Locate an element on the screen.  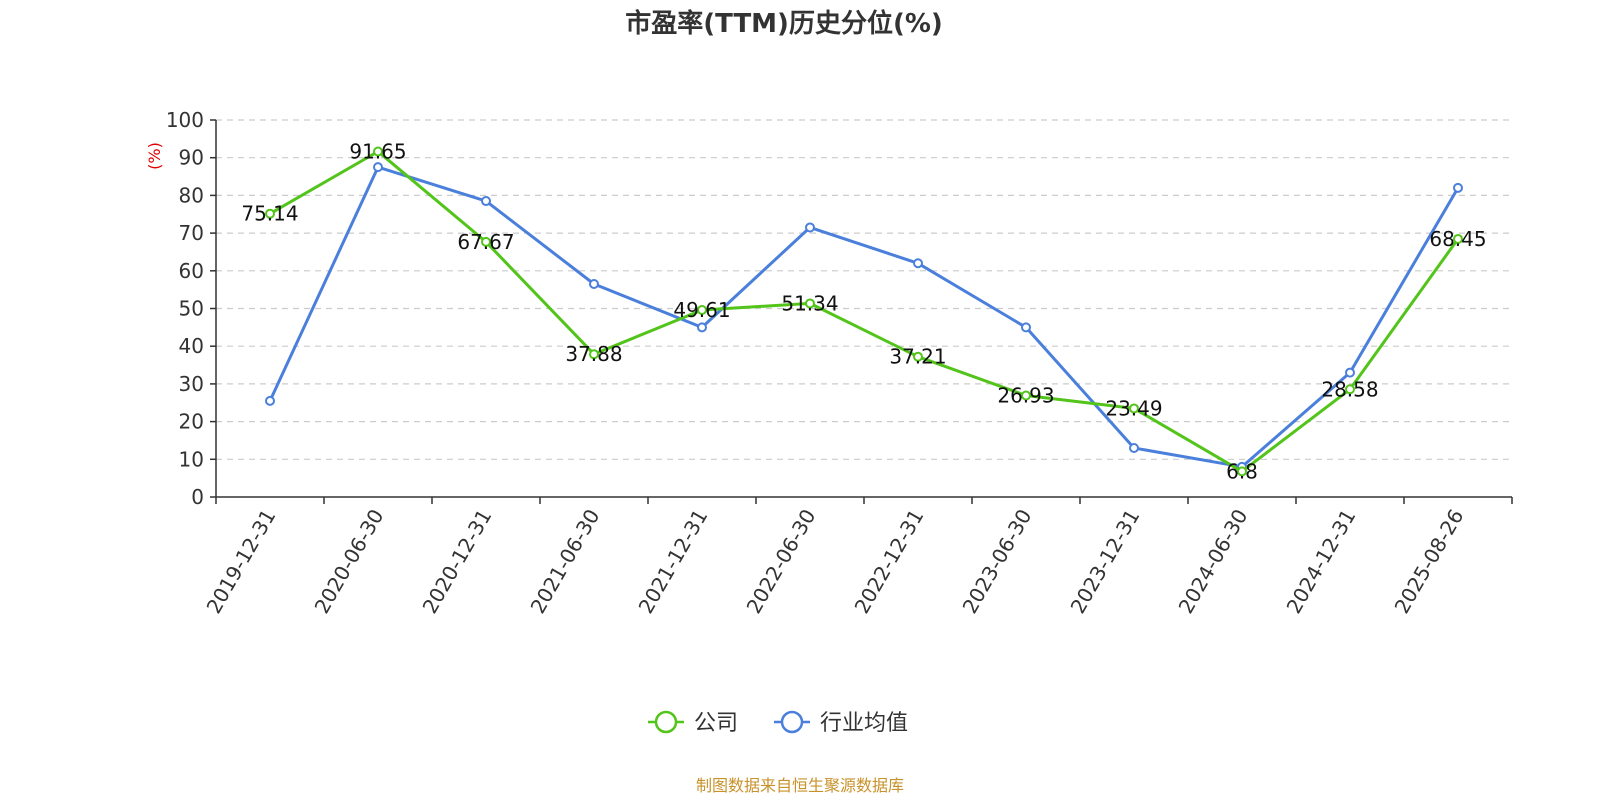
data-label: 6.8 is located at coordinates (1242, 471).